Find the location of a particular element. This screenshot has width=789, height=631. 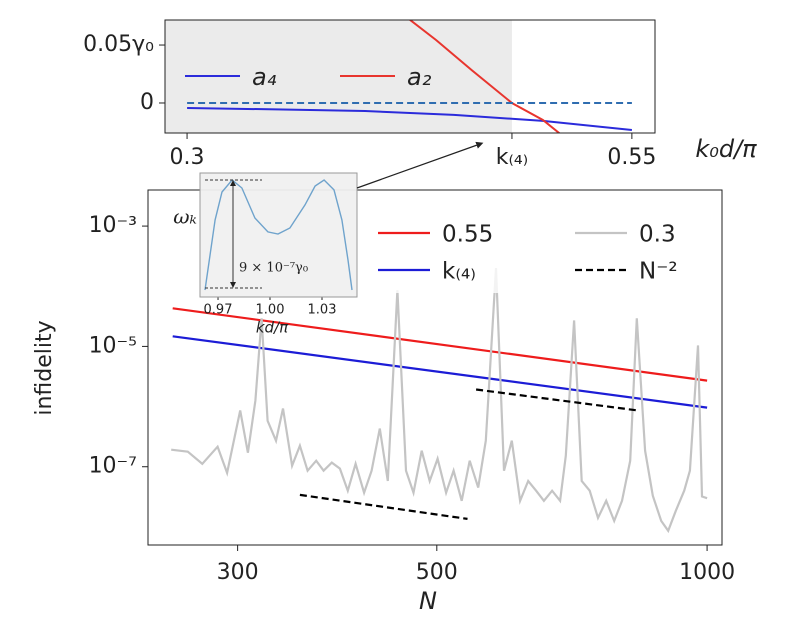

x-tick-label: 0.97 is located at coordinates (218, 310).